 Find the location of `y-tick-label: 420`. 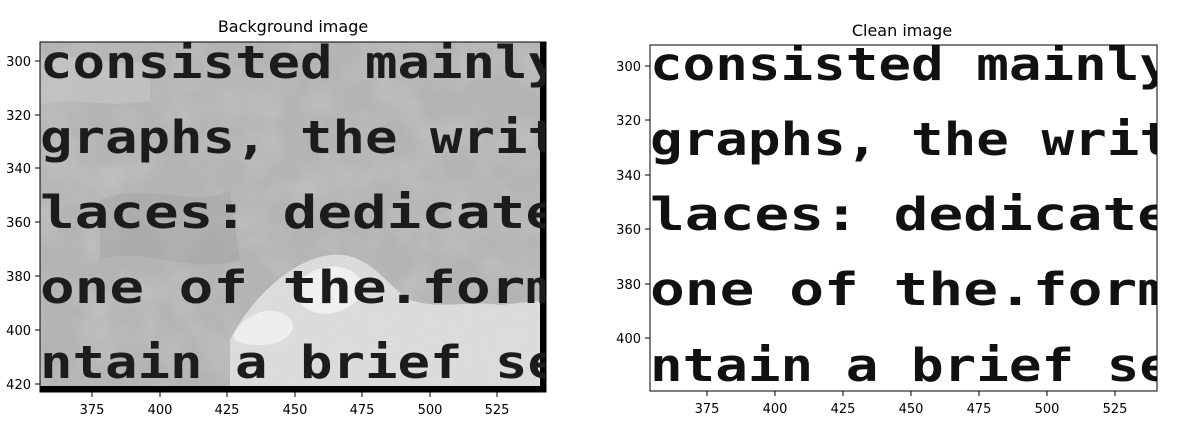

y-tick-label: 420 is located at coordinates (18, 385).